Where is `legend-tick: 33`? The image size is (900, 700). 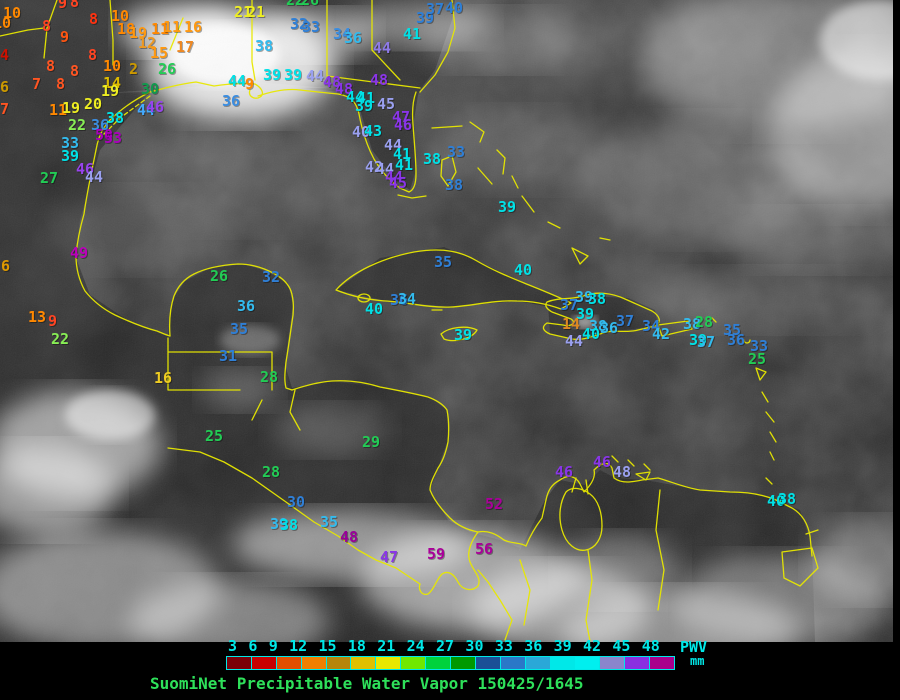 legend-tick: 33 is located at coordinates (503, 646).